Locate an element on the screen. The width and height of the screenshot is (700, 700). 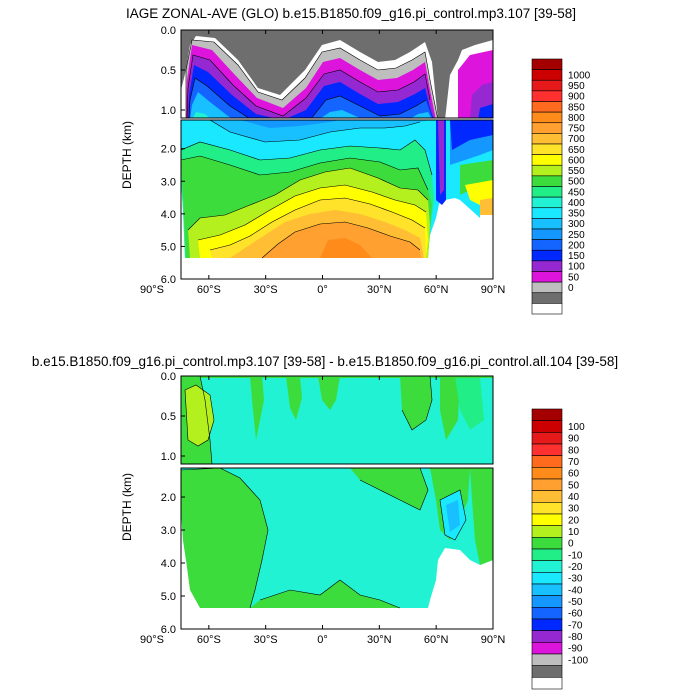
colorbar-label: 1000 is located at coordinates (579, 75).